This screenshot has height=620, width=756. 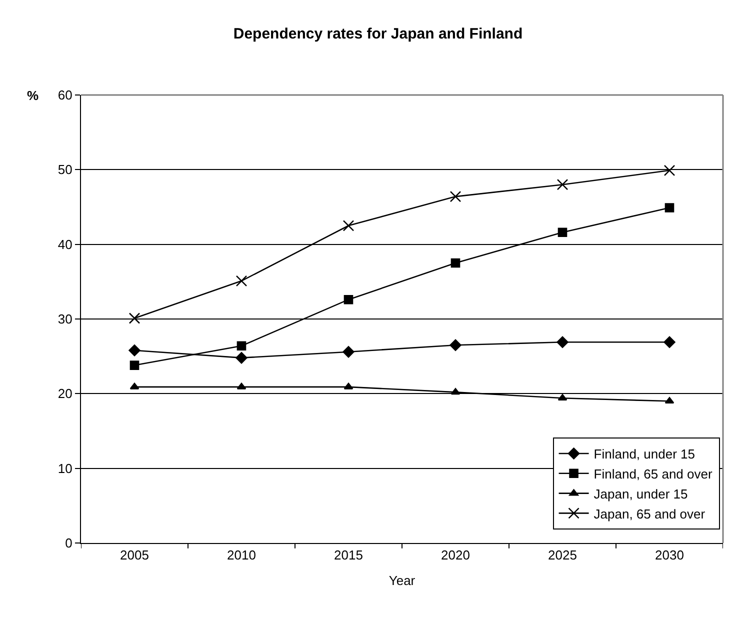 What do you see at coordinates (669, 555) in the screenshot?
I see `x-tick-label: 2030` at bounding box center [669, 555].